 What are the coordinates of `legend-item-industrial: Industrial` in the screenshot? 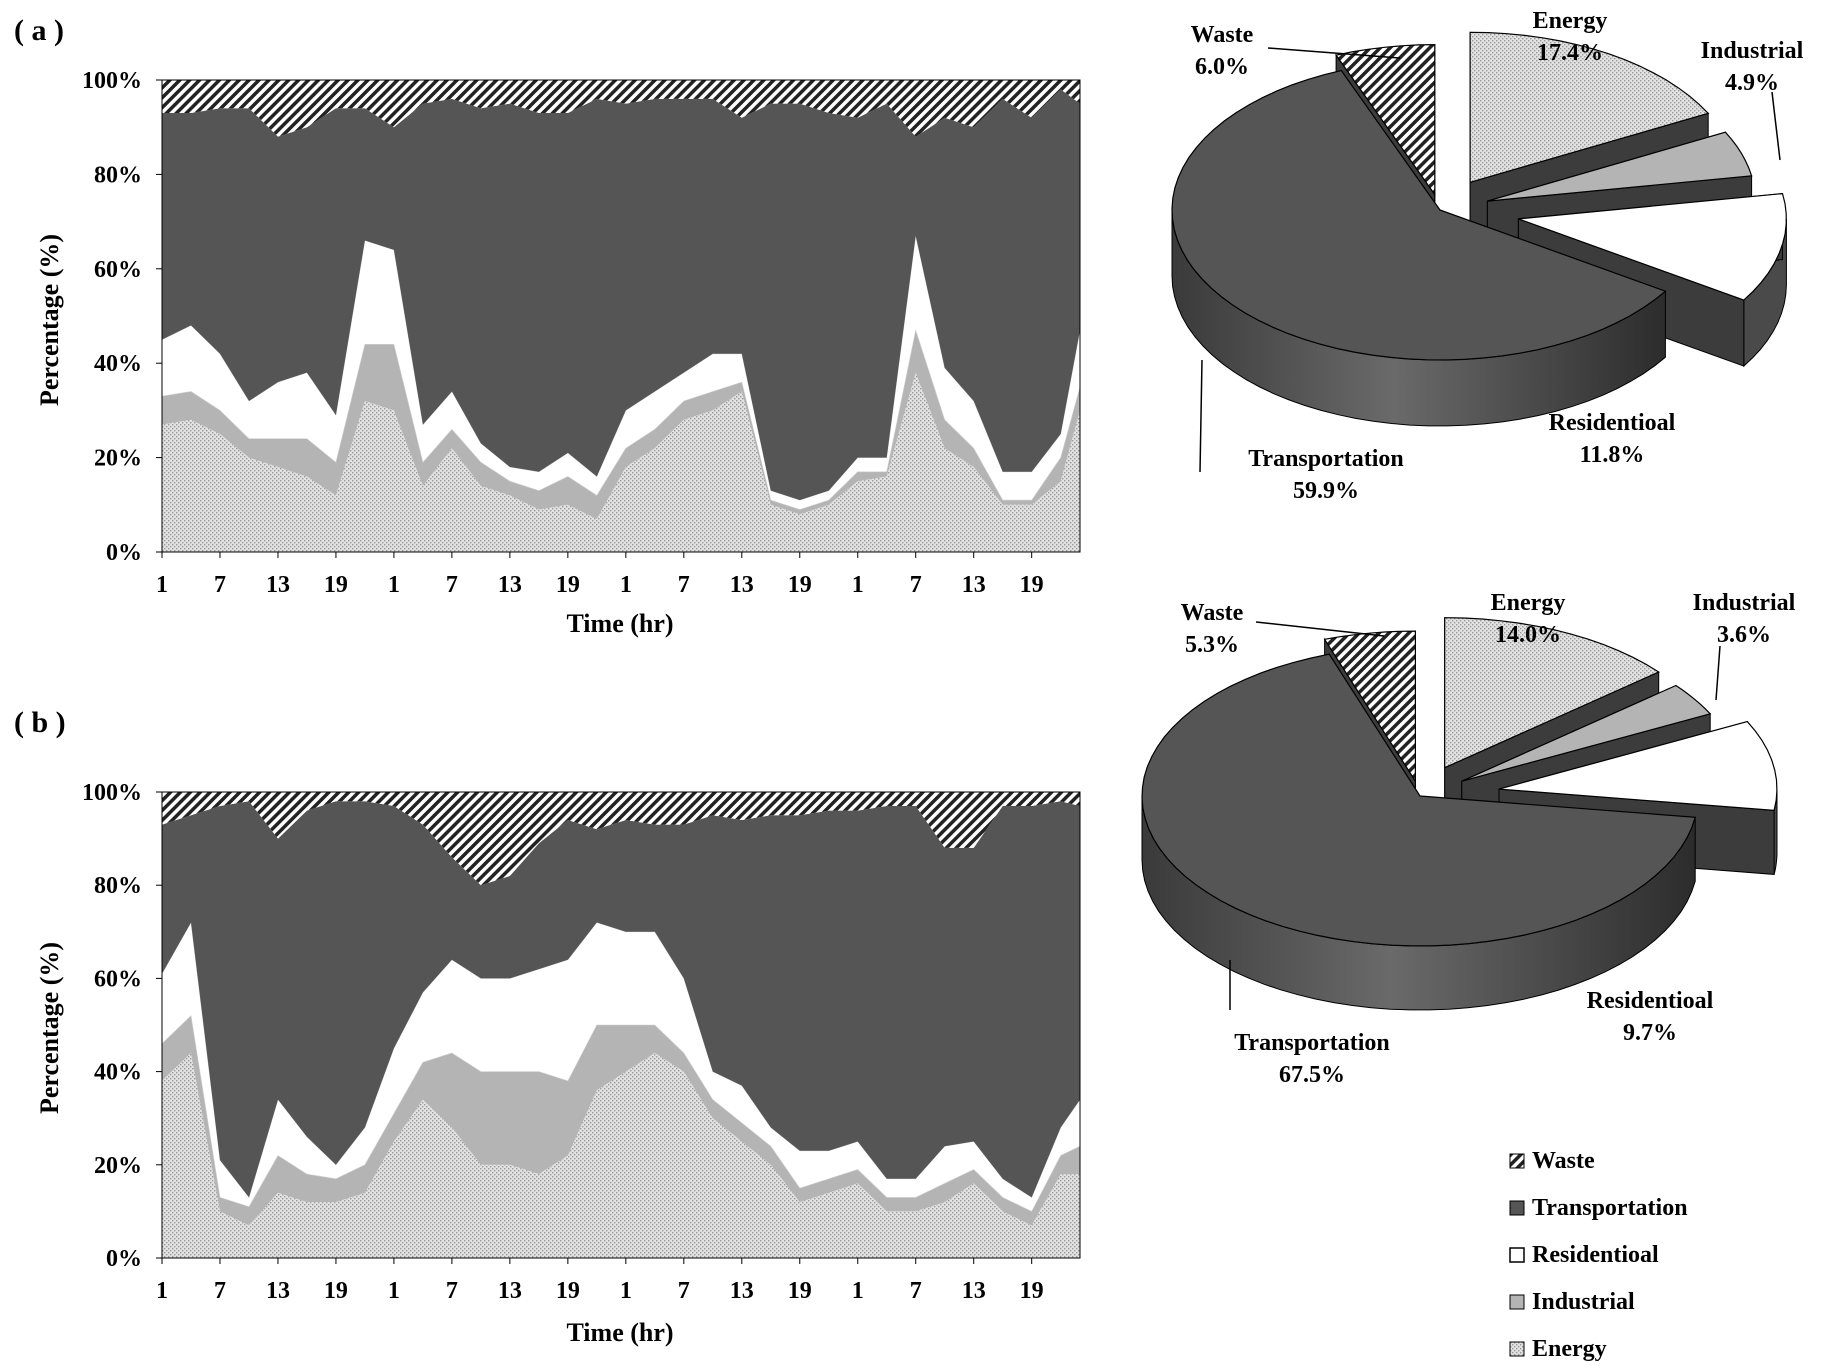 It's located at (1572, 1302).